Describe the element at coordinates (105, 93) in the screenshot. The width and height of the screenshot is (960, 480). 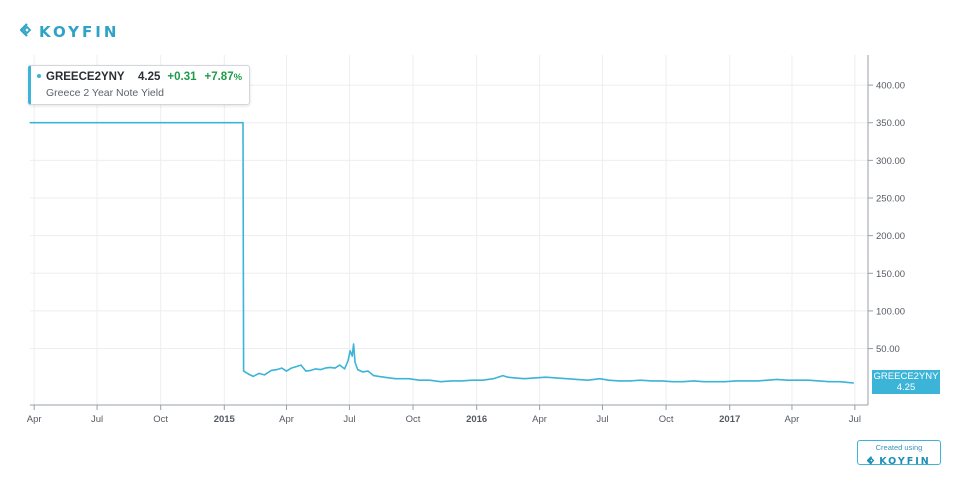
I see `legend-series-name: Greece 2 Year Note Yield` at that location.